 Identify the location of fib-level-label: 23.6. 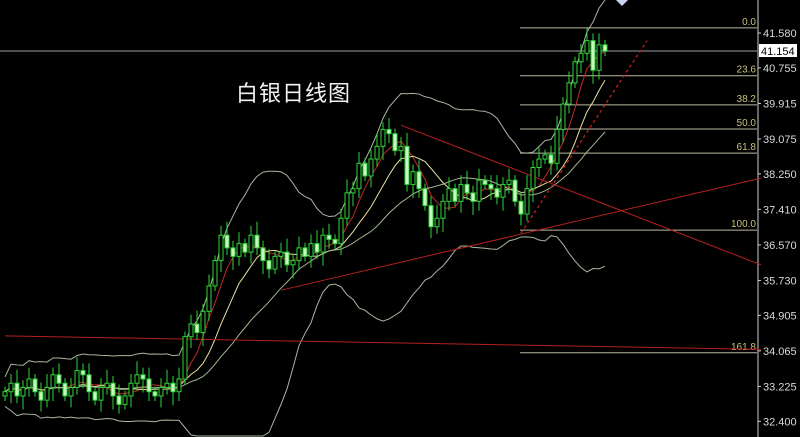
(747, 70).